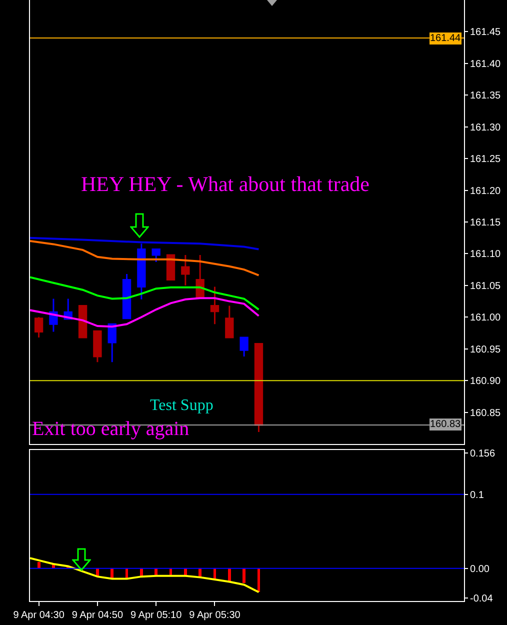 Image resolution: width=507 pixels, height=625 pixels. Describe the element at coordinates (483, 454) in the screenshot. I see `y-tick-label: 0.156` at that location.